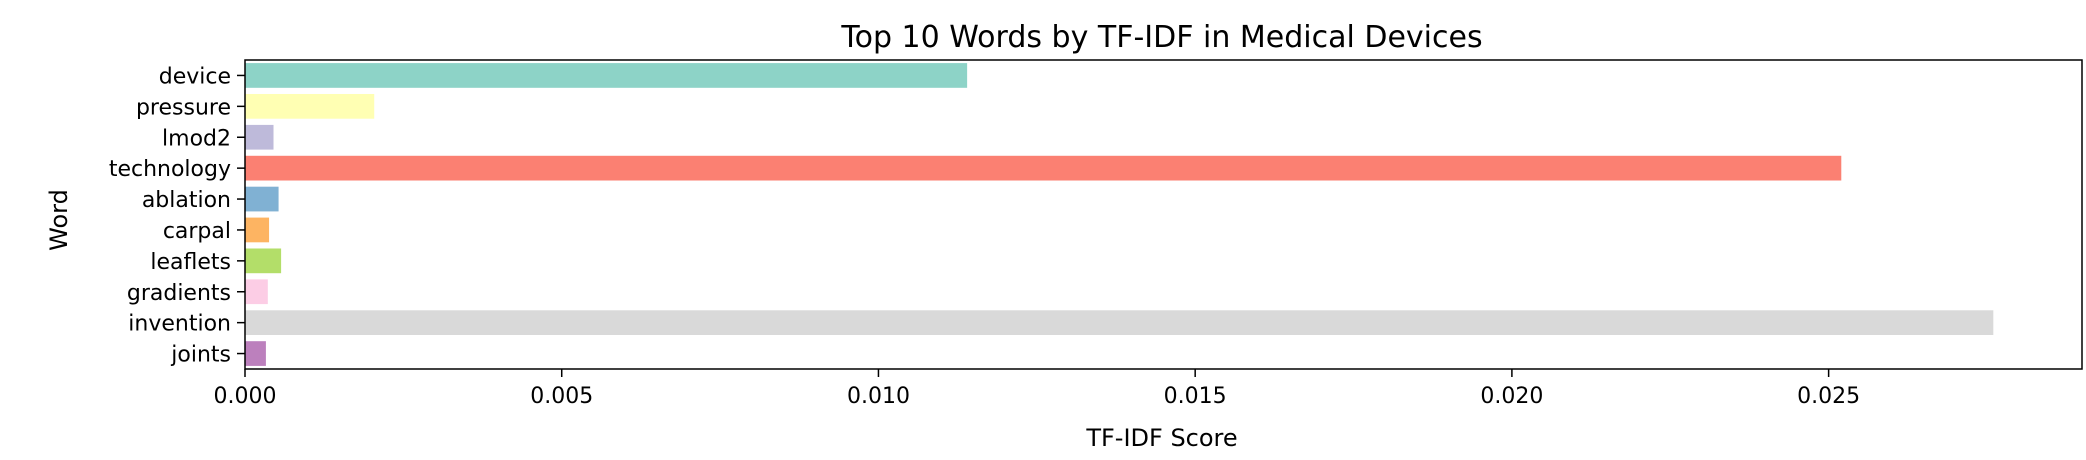  What do you see at coordinates (878, 396) in the screenshot?
I see `x-tick-label: 0.010` at bounding box center [878, 396].